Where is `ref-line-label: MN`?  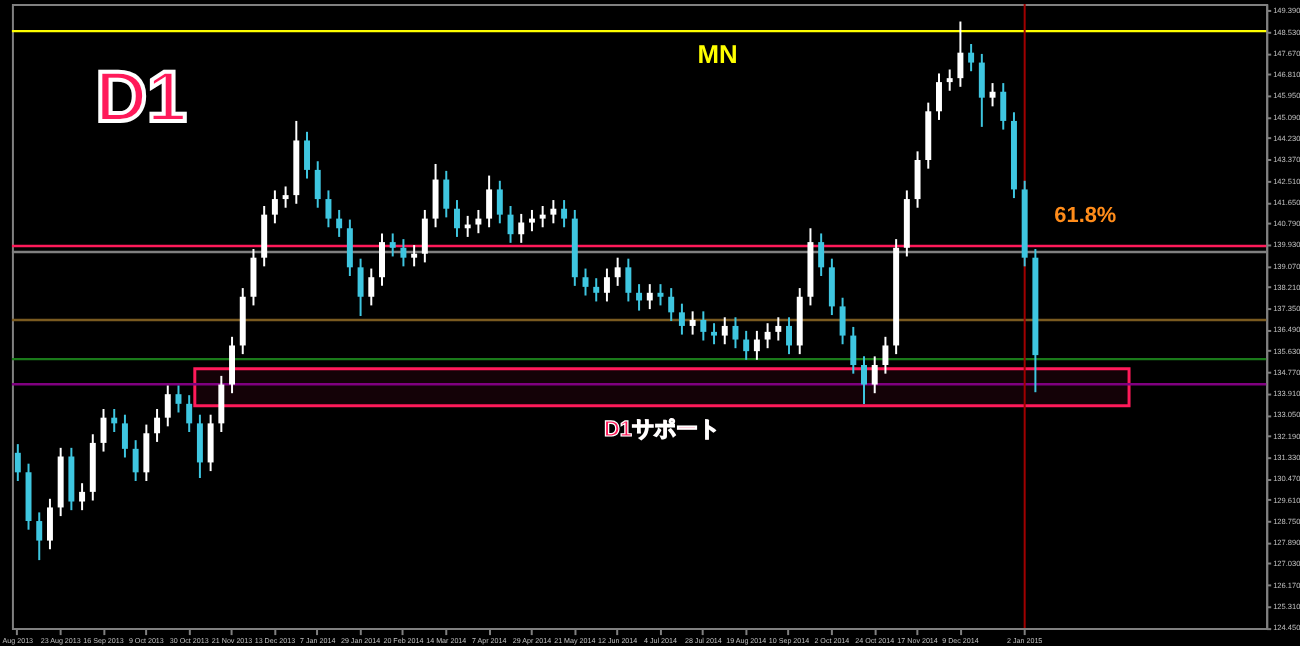 ref-line-label: MN is located at coordinates (717, 53).